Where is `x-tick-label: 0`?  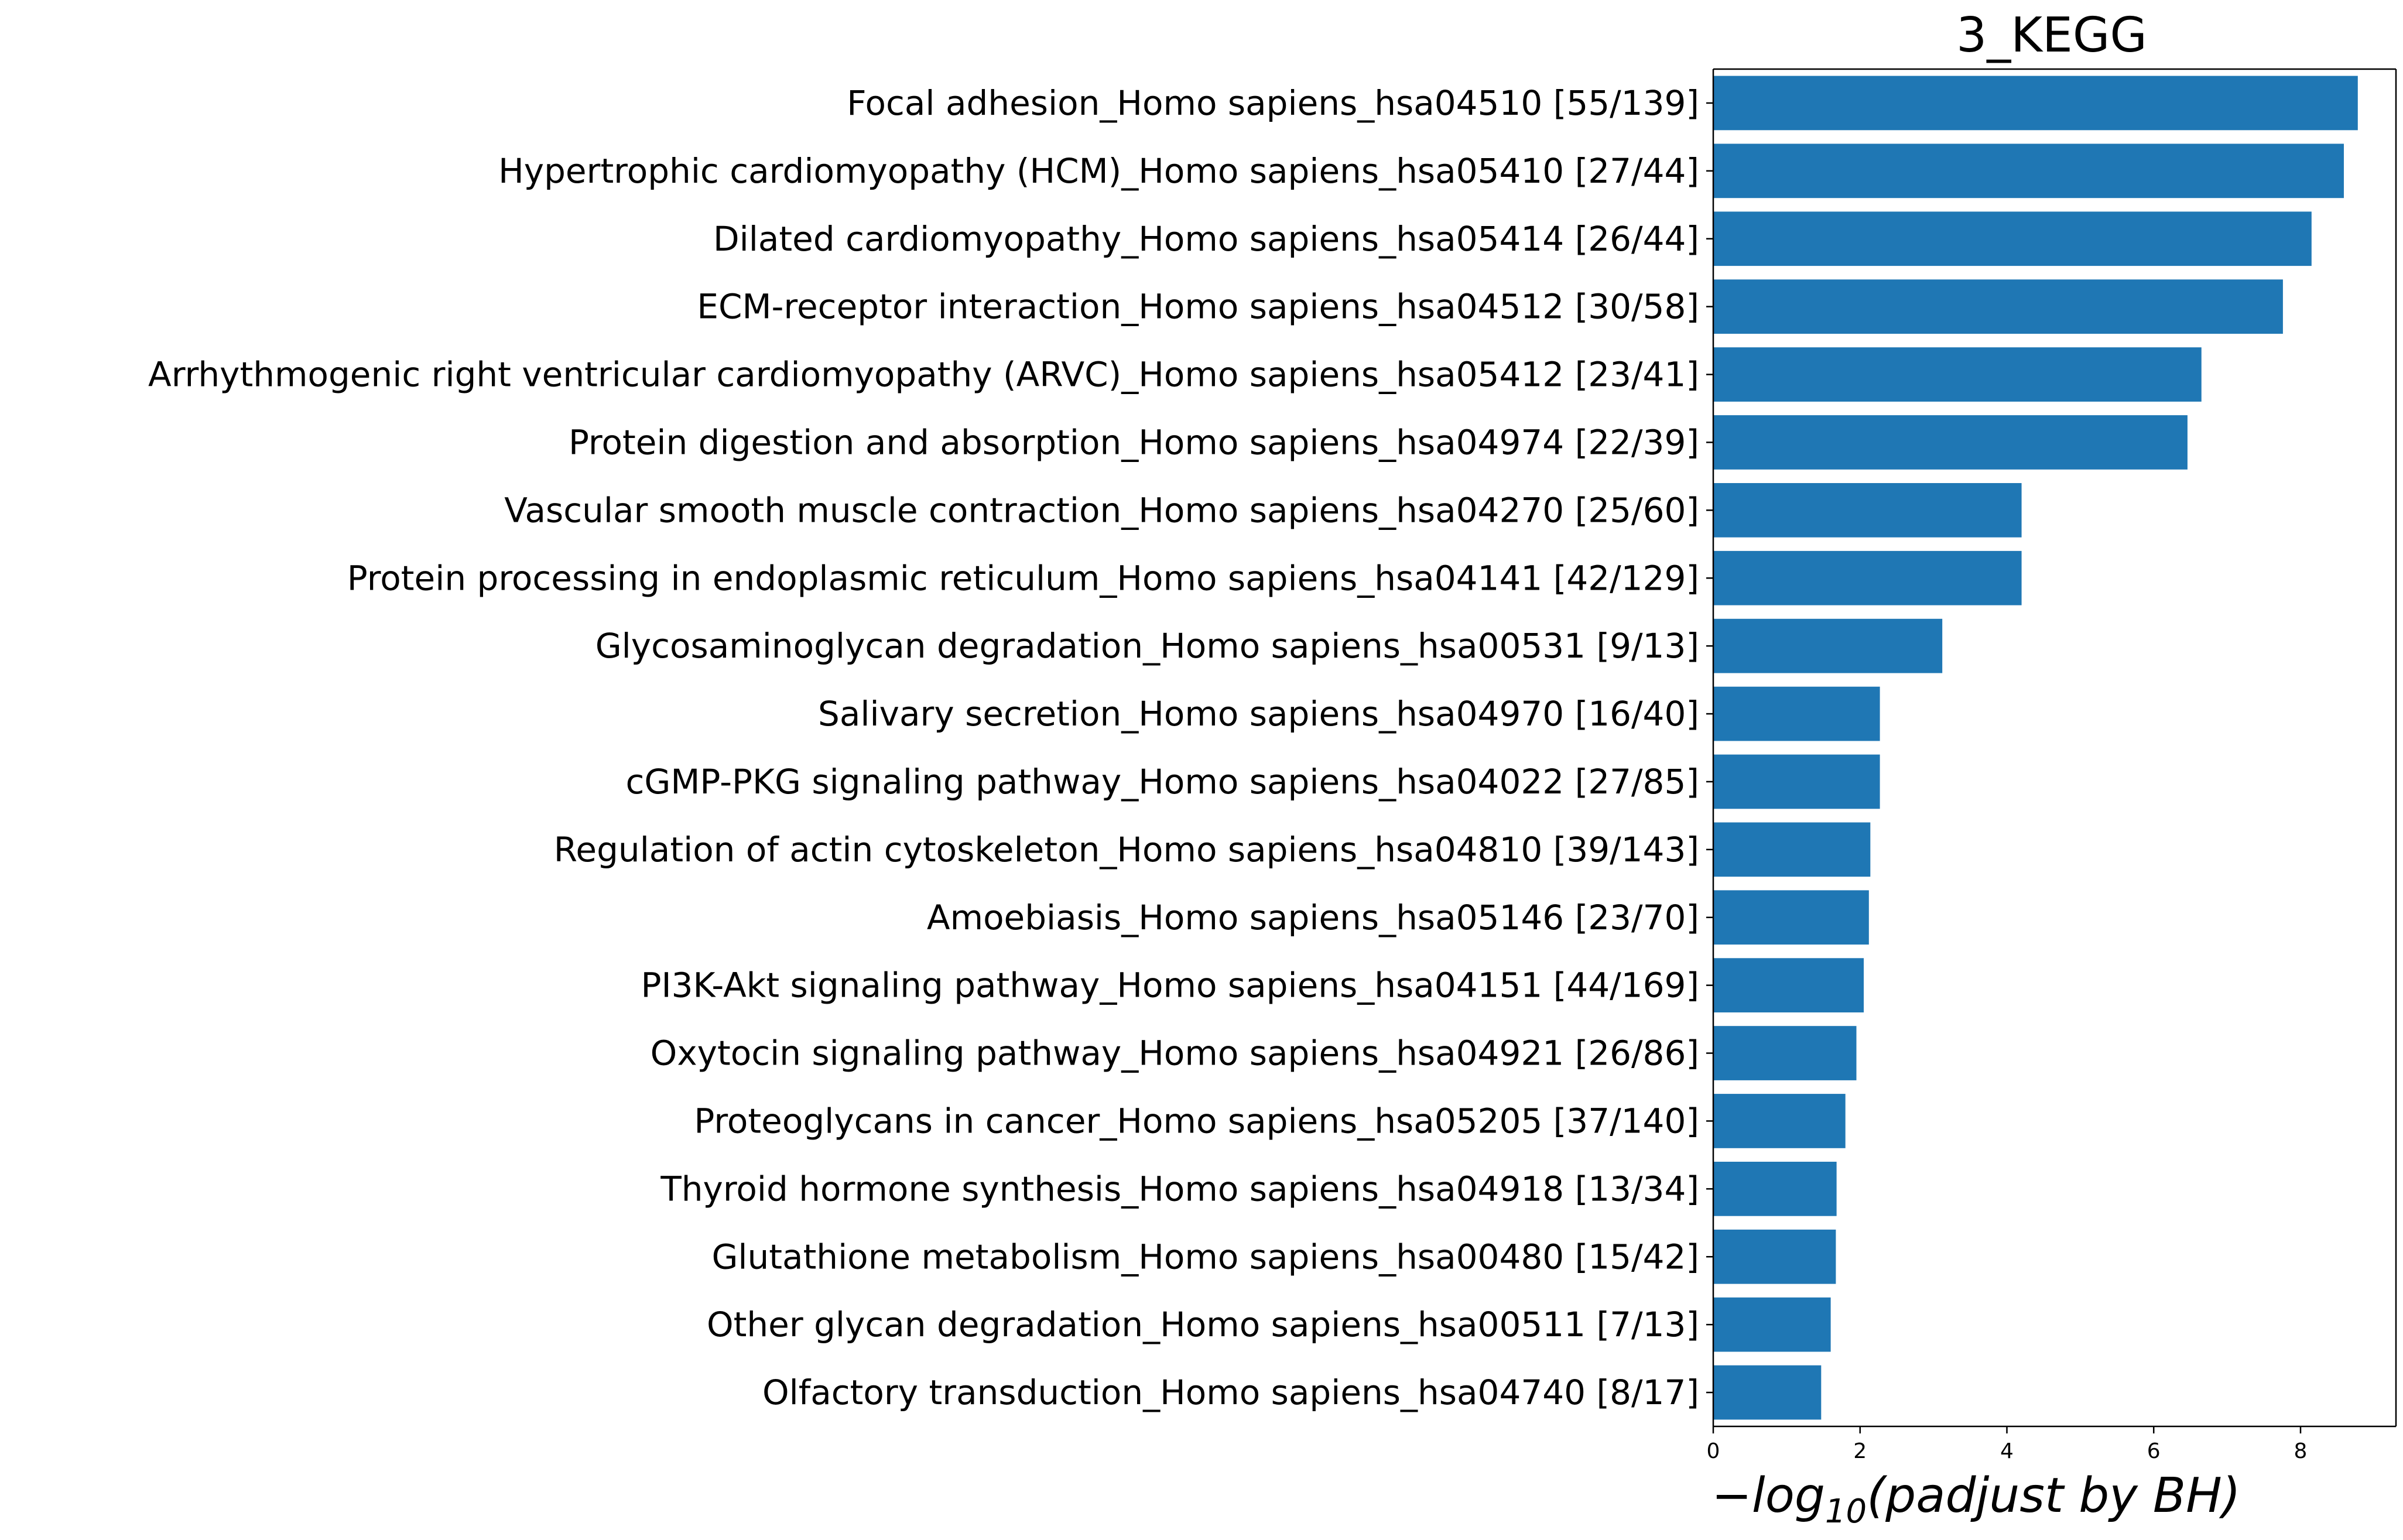
x-tick-label: 0 is located at coordinates (1713, 1451).